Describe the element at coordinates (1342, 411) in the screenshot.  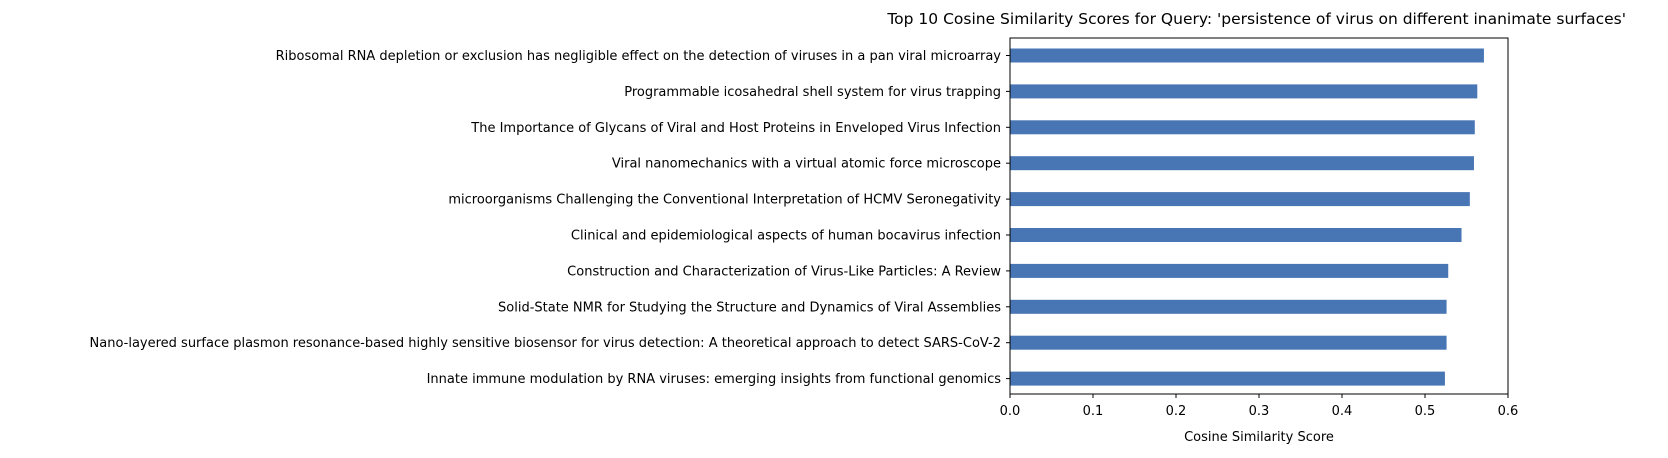
I see `x-tick-label: 0.4` at that location.